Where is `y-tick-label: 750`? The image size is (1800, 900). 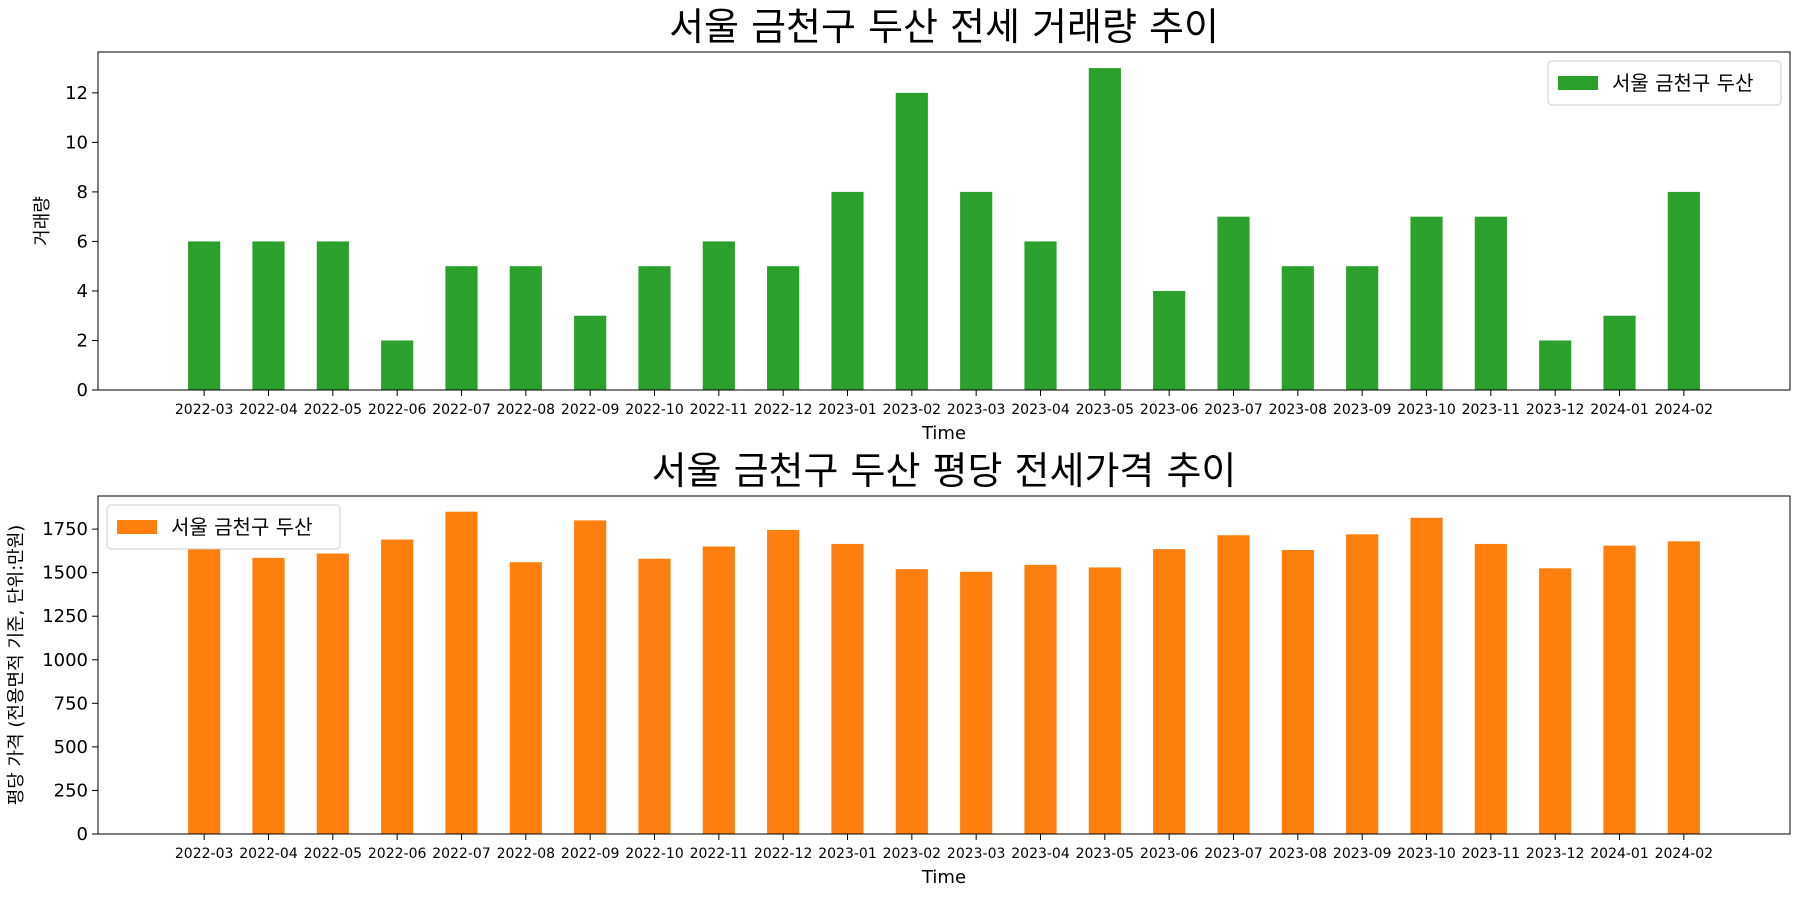 y-tick-label: 750 is located at coordinates (71, 703).